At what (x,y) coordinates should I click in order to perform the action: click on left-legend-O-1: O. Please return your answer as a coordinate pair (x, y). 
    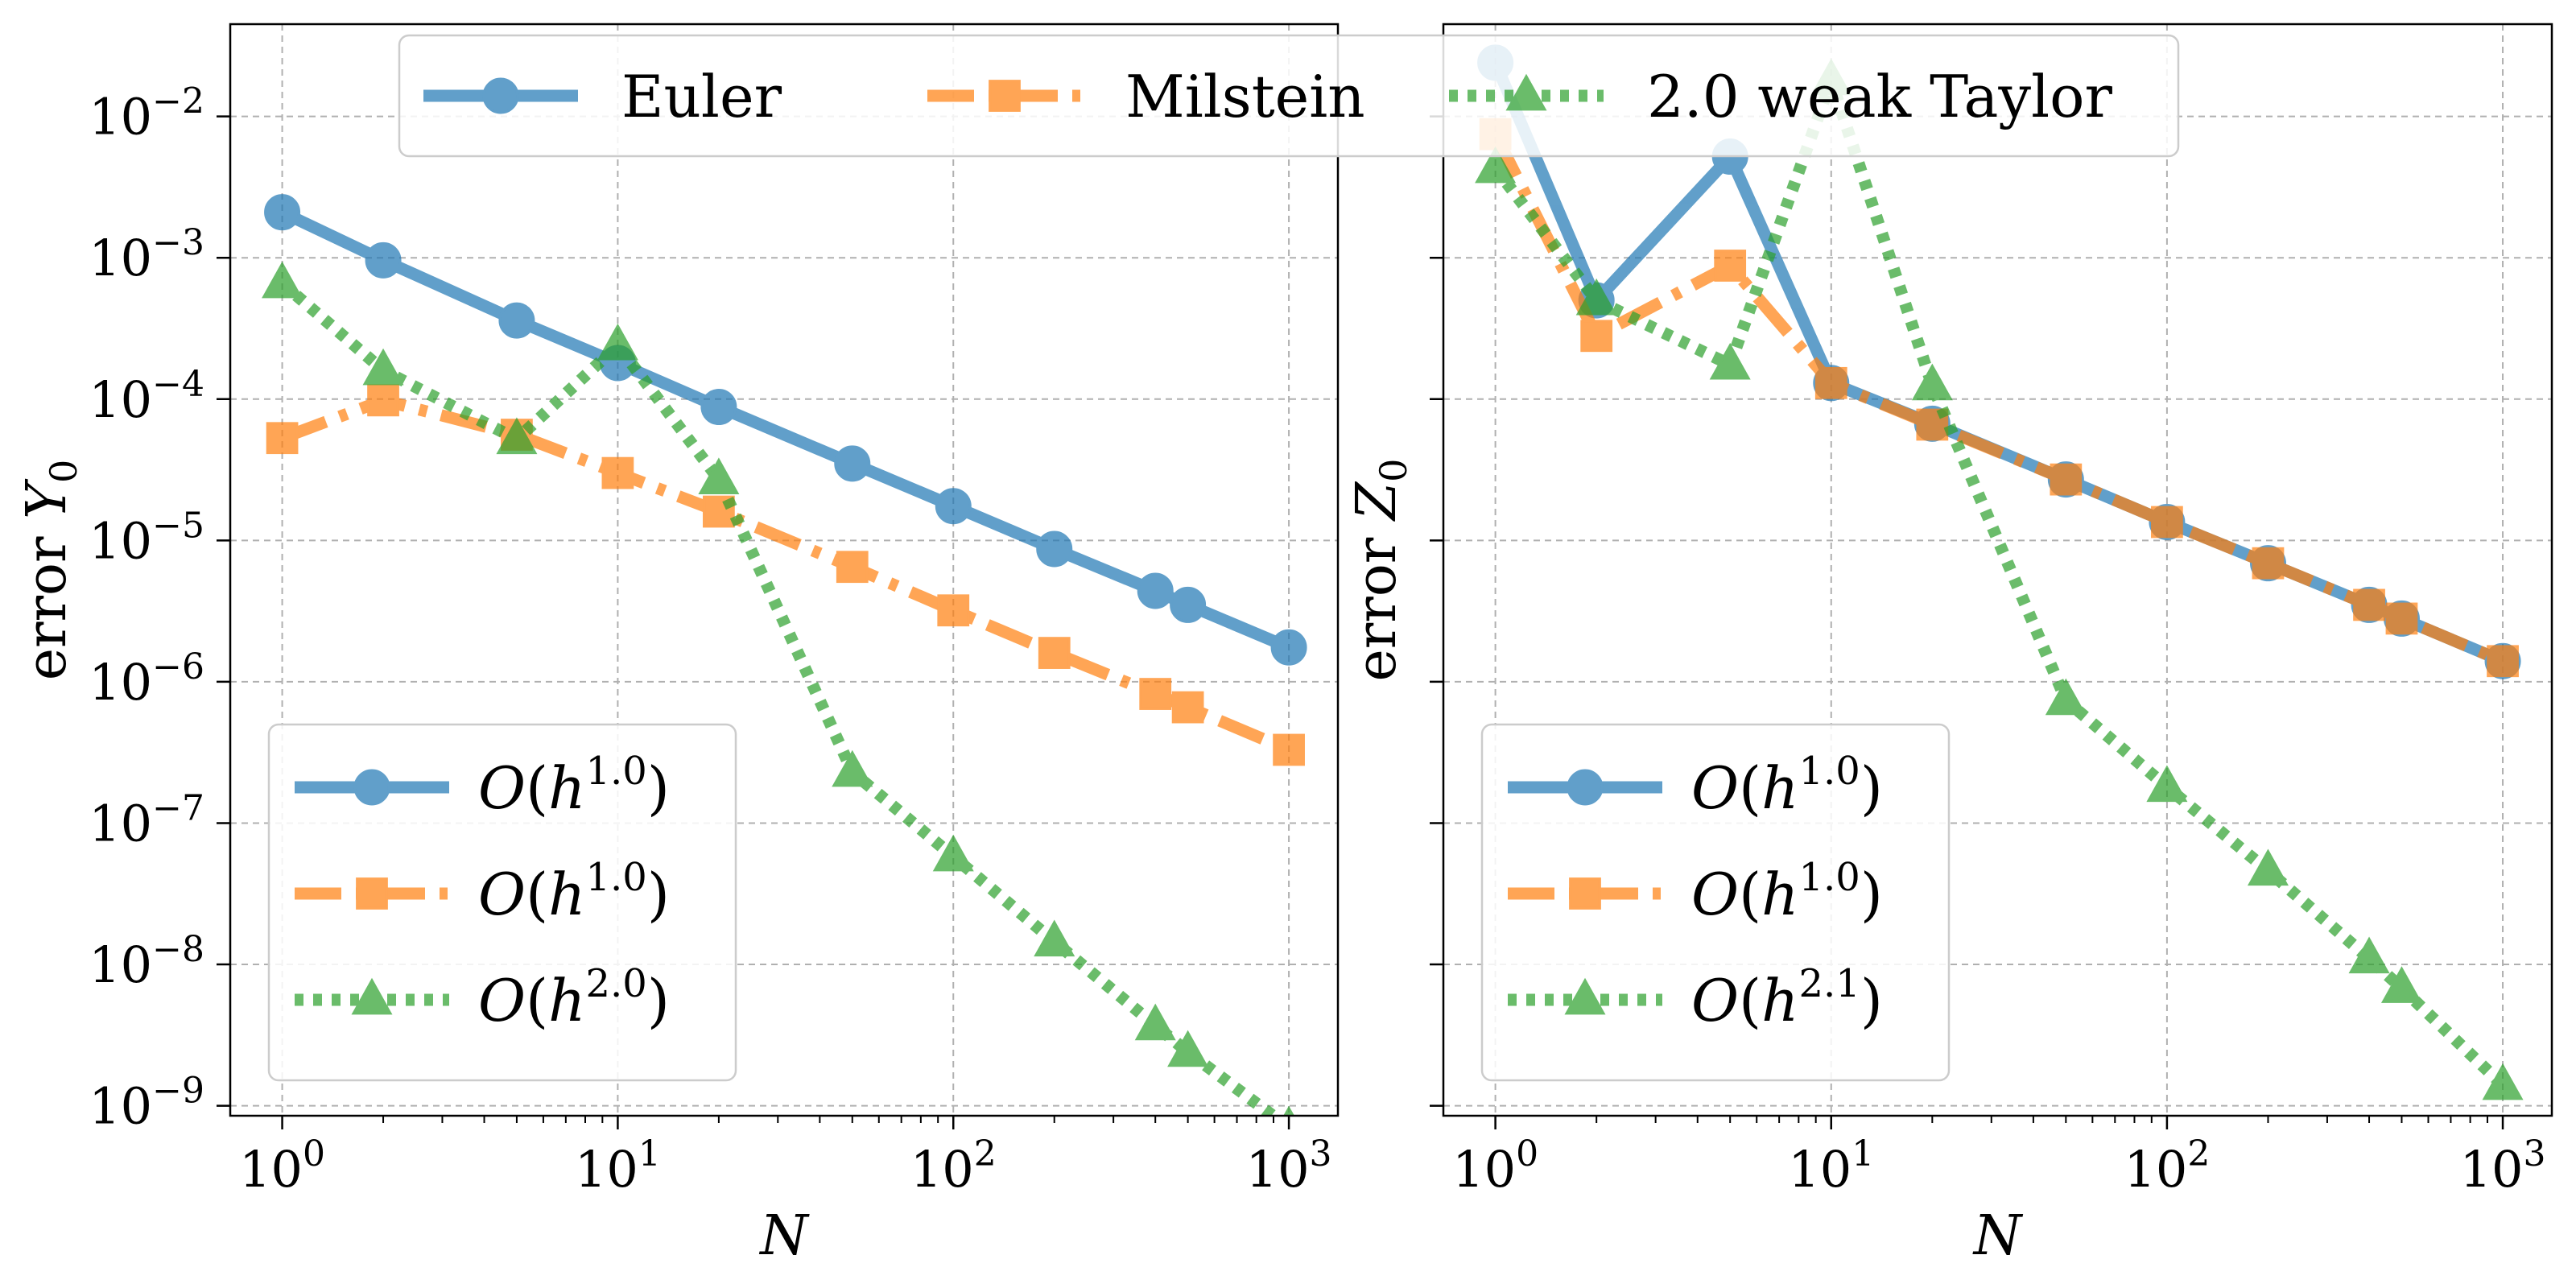
    Looking at the image, I should click on (502, 894).